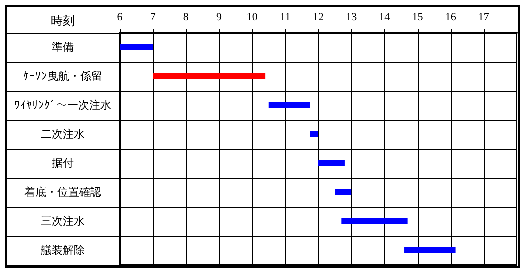  Describe the element at coordinates (451, 18) in the screenshot. I see `x-tick-label: 16` at that location.